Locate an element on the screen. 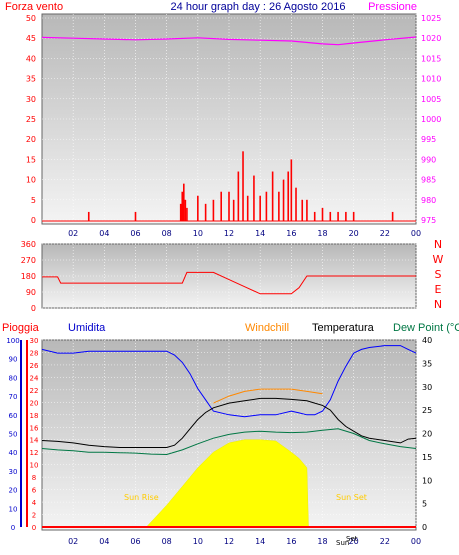  wind-x-tick-00: 00 is located at coordinates (416, 233).